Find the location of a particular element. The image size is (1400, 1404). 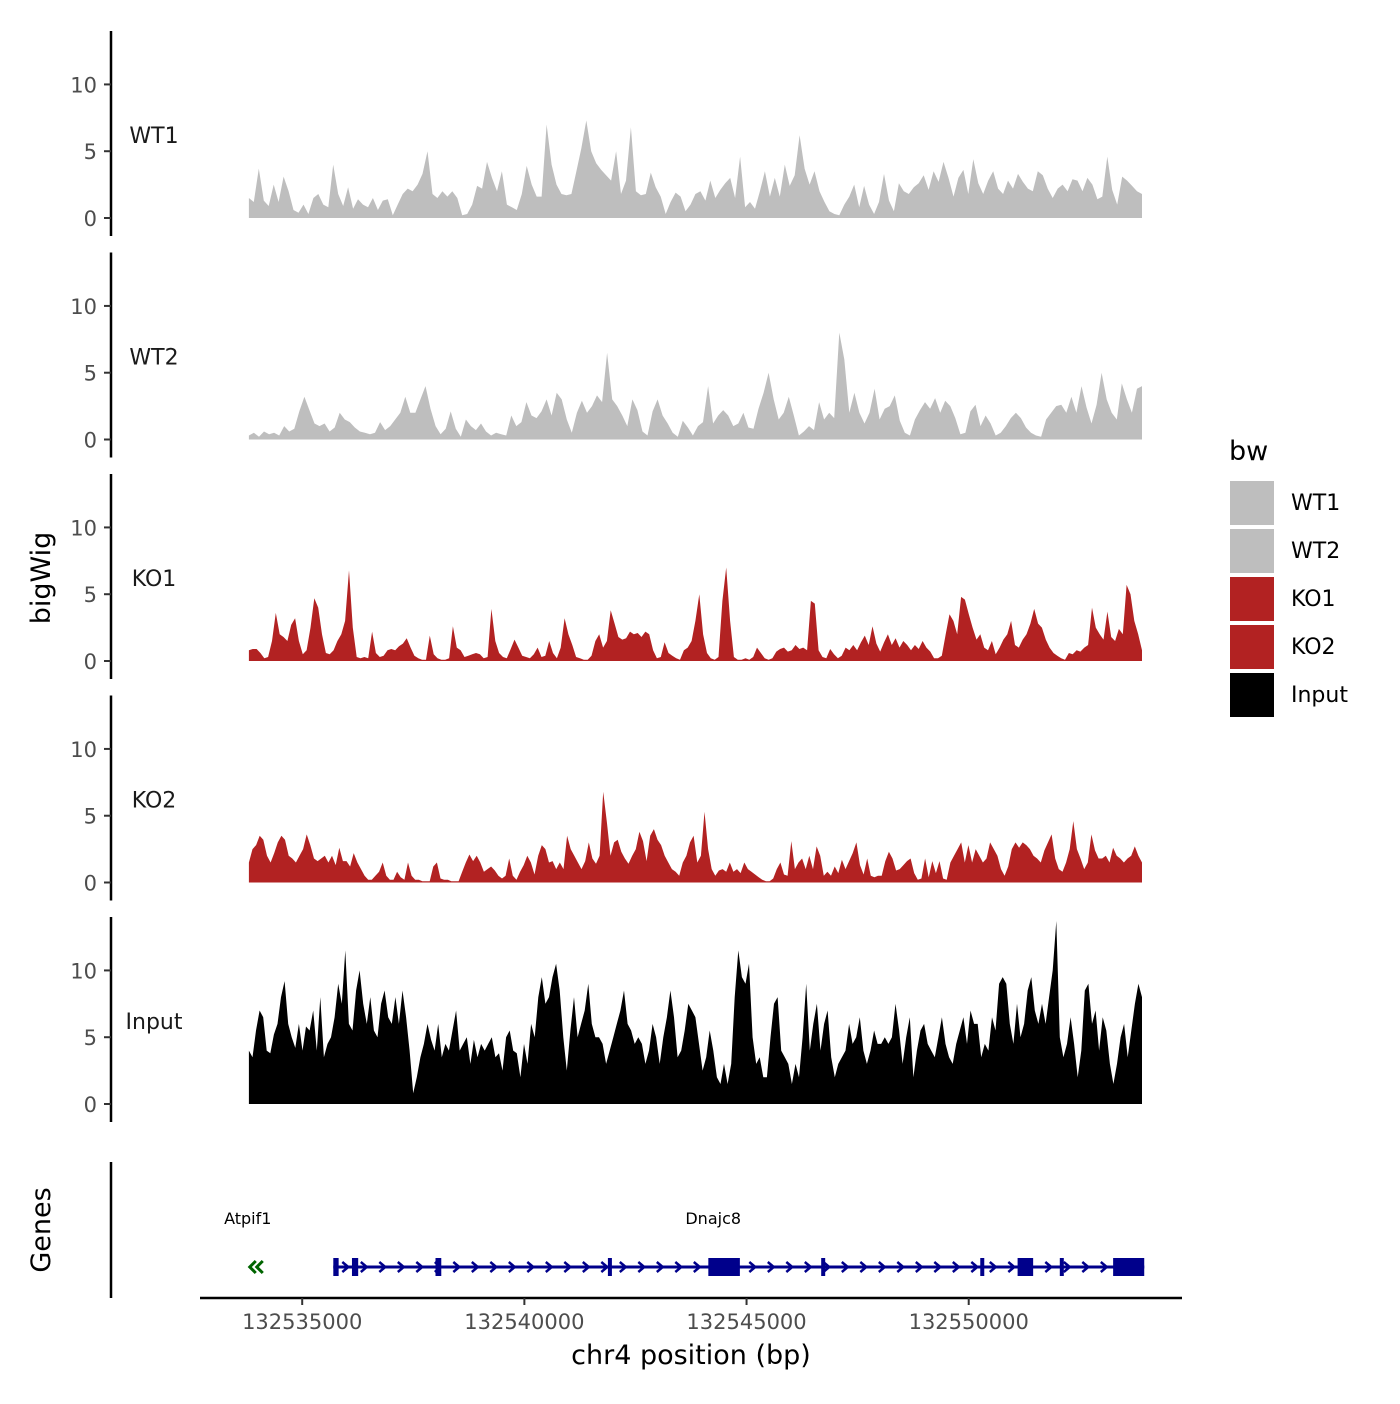

area-ko1 is located at coordinates (695, 614).